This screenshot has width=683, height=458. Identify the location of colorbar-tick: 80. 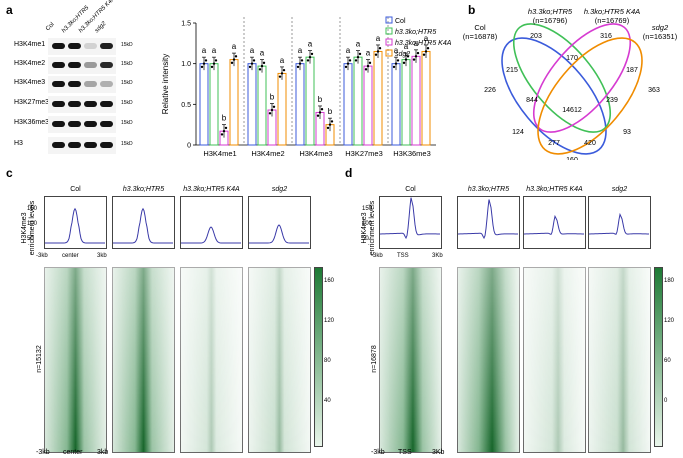
(327, 361).